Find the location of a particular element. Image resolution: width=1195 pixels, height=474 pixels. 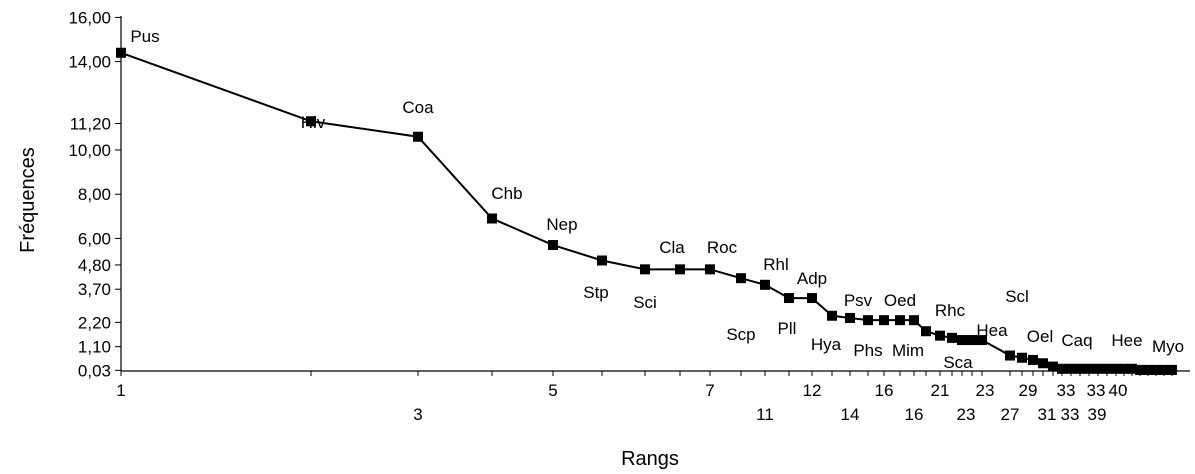

y-tick-label: 0,03 is located at coordinates (94, 370).